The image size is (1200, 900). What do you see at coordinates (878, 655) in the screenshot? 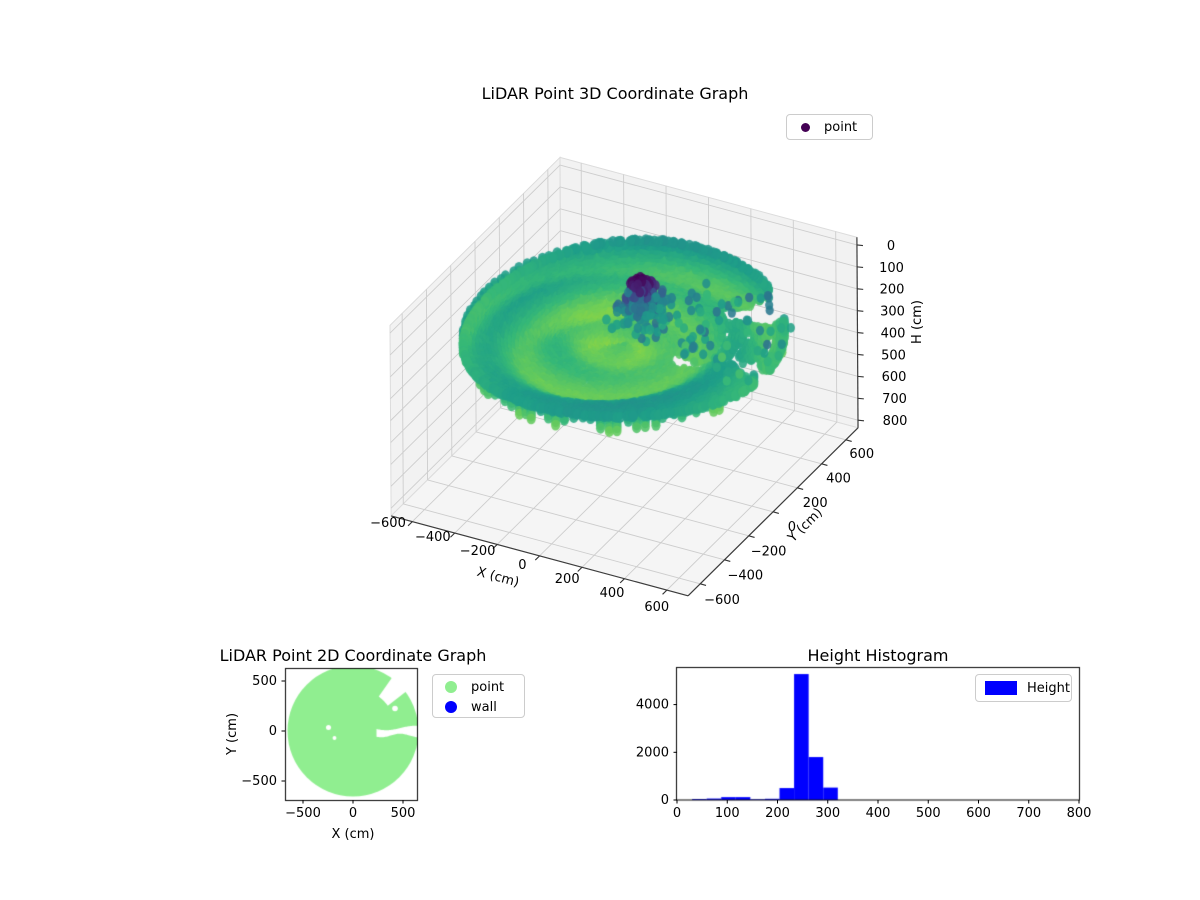
I see `hist-title: Height Histogram` at bounding box center [878, 655].